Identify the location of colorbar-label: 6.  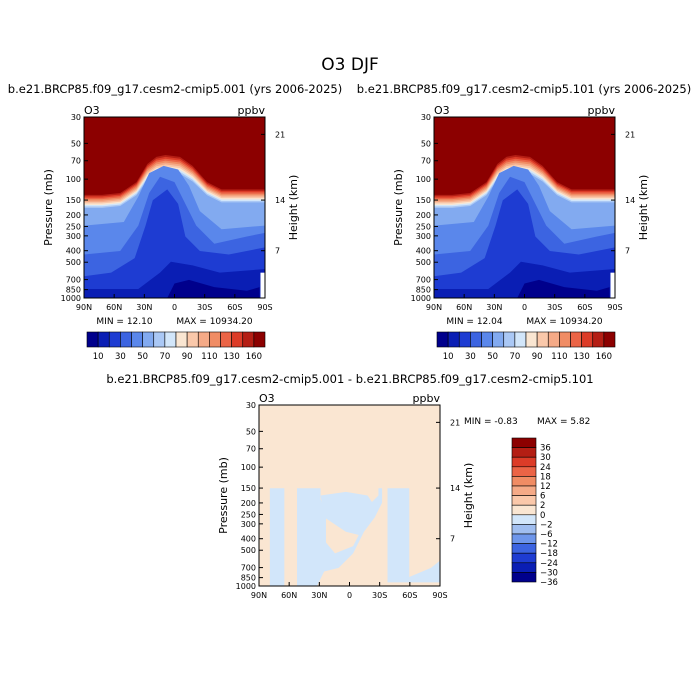
(542, 497).